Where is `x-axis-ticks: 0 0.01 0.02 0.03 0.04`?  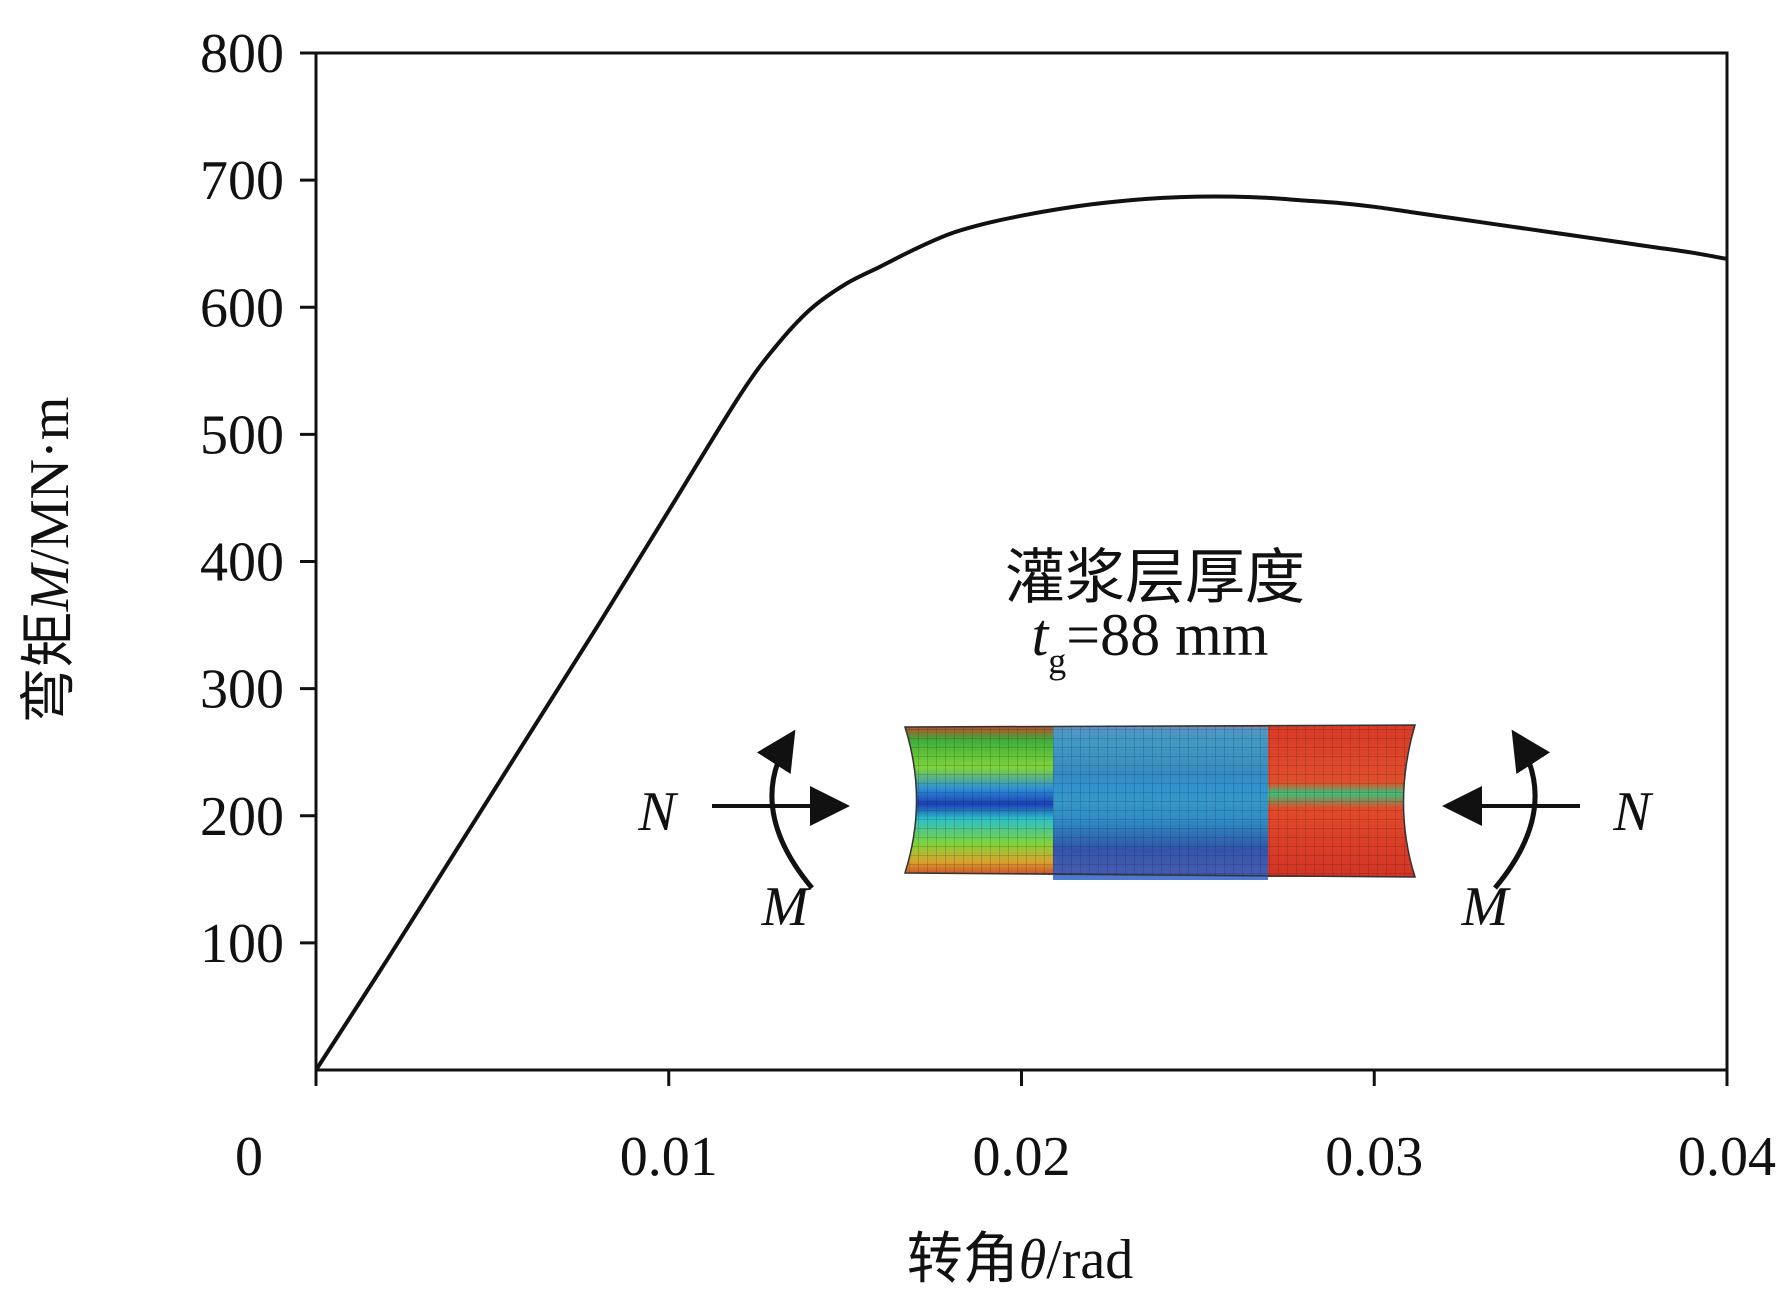 x-axis-ticks: 0 0.01 0.02 0.03 0.04 is located at coordinates (1005, 1129).